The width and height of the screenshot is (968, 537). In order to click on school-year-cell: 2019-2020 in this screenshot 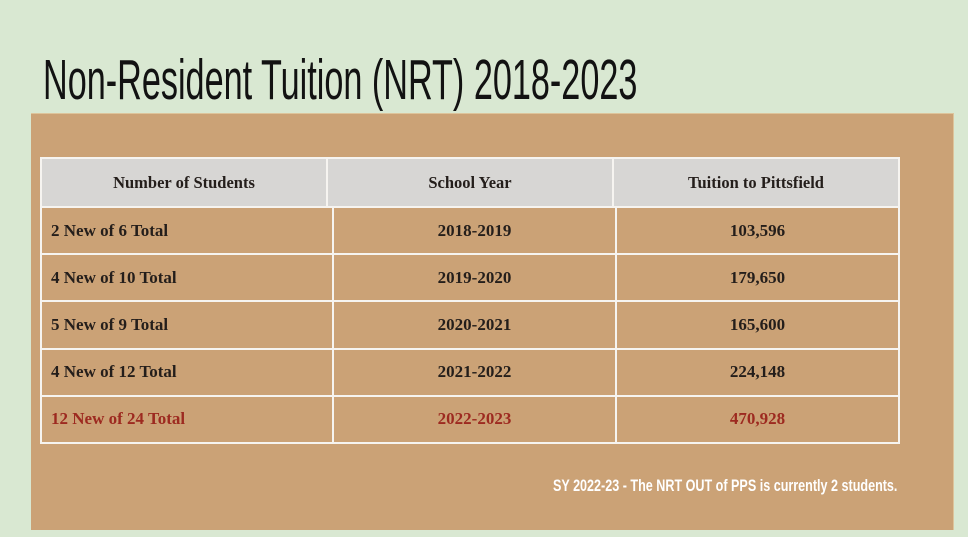, I will do `click(473, 278)`.